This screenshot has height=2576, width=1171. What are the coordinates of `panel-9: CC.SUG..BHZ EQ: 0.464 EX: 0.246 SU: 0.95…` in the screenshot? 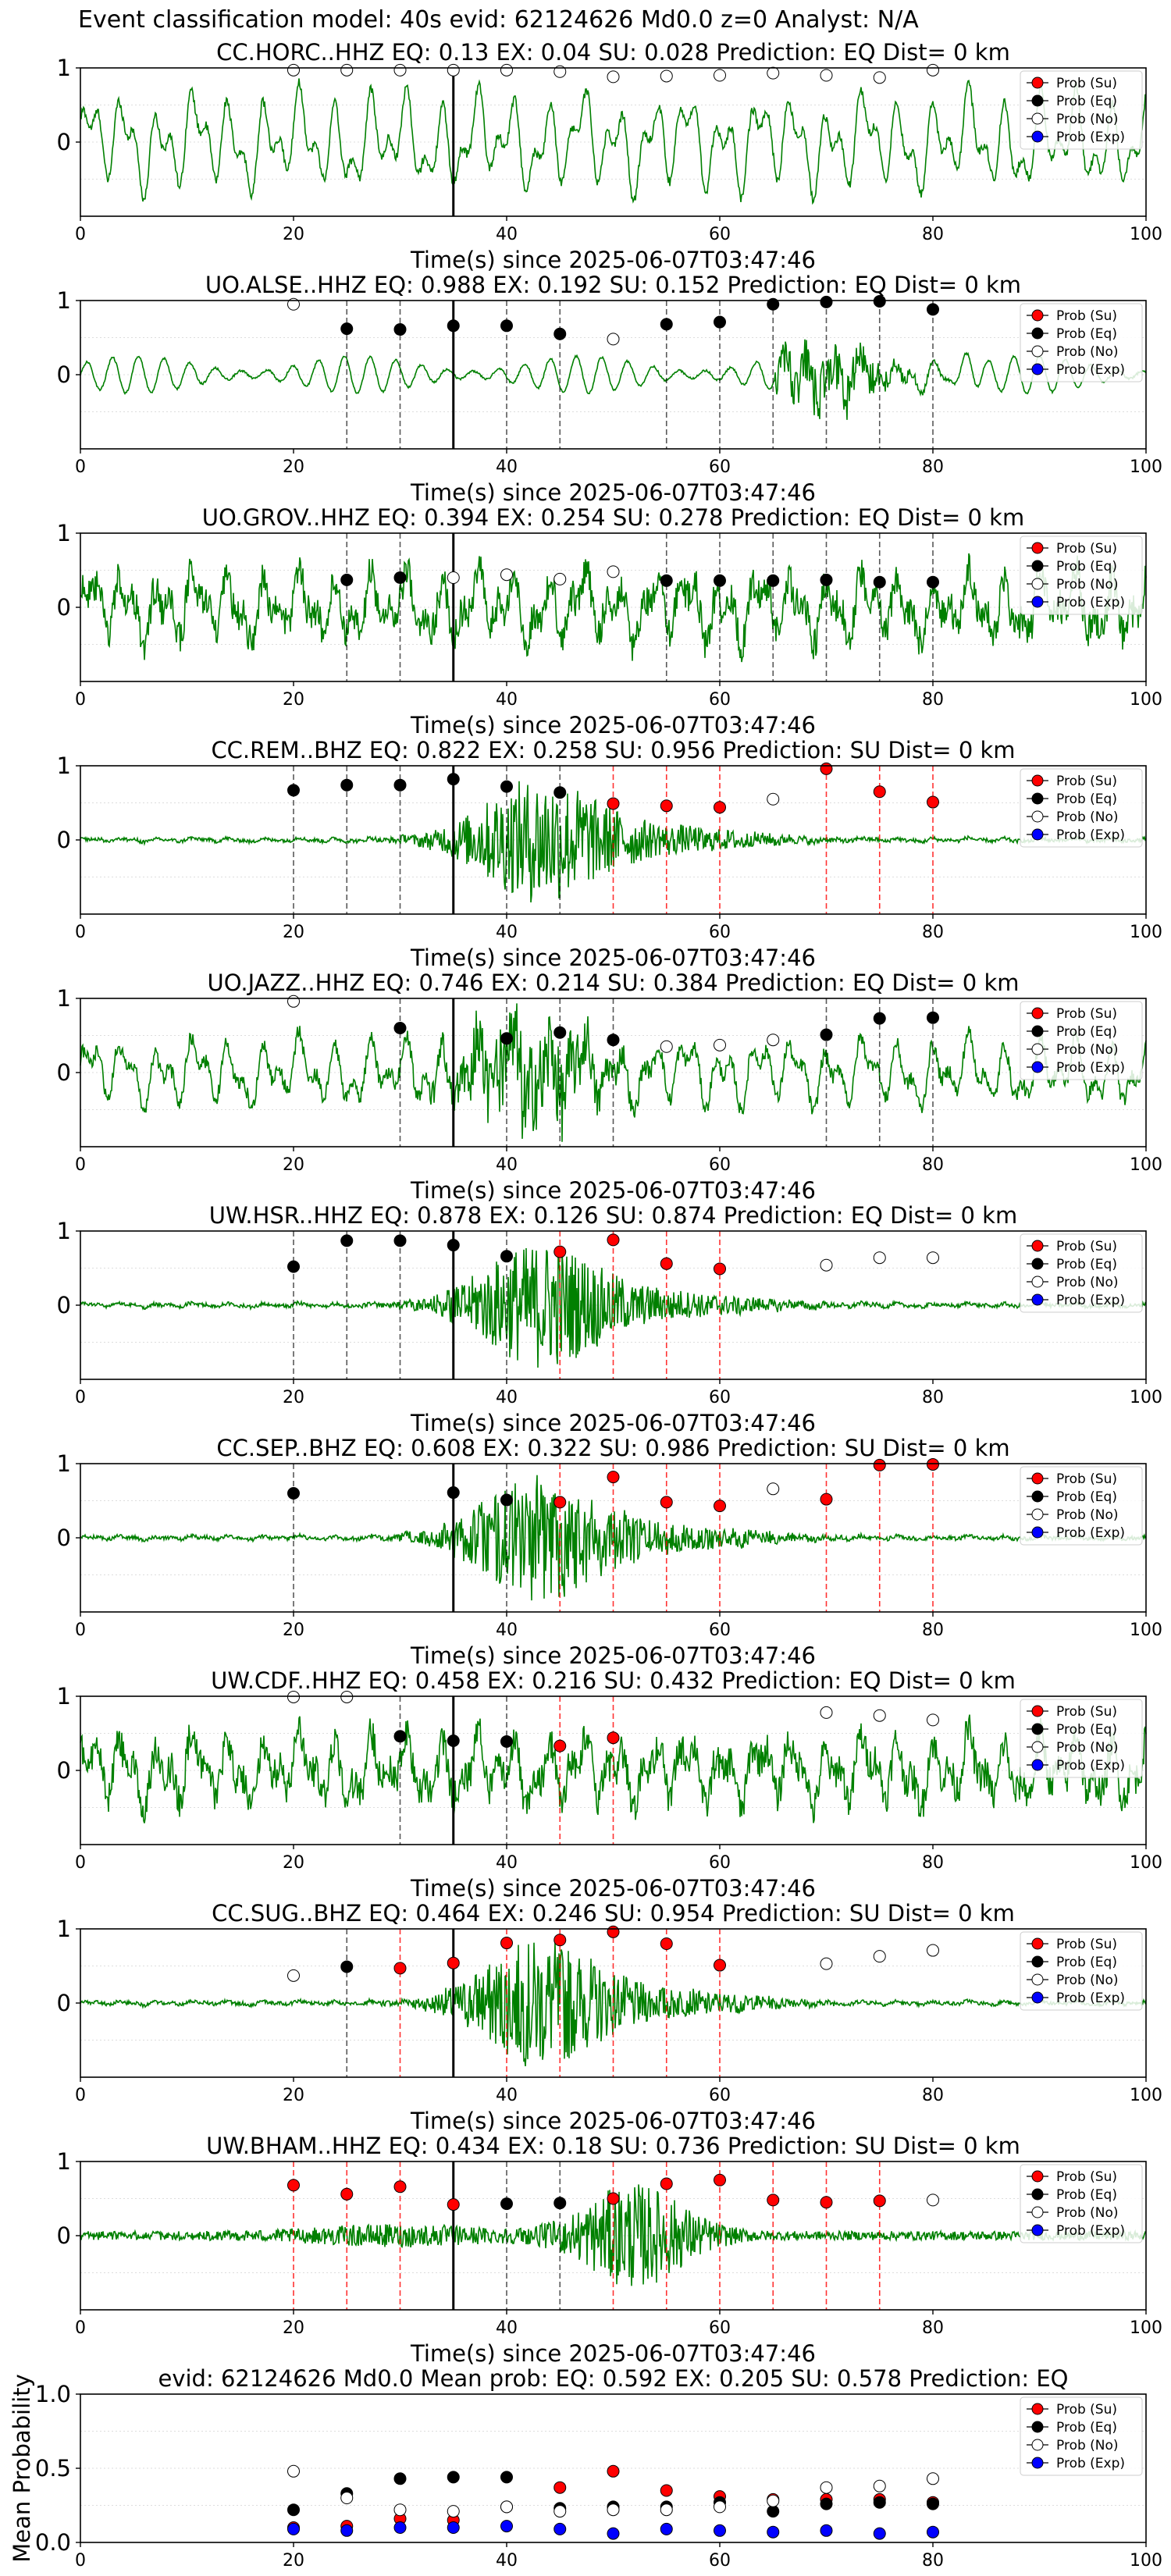 It's located at (609, 2017).